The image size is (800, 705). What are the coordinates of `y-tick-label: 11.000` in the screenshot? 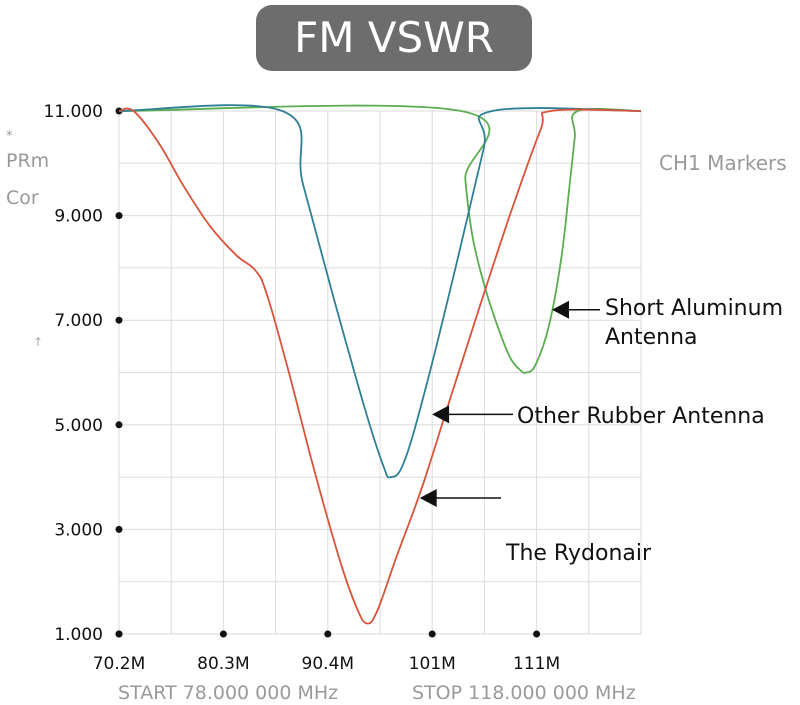 It's located at (73, 112).